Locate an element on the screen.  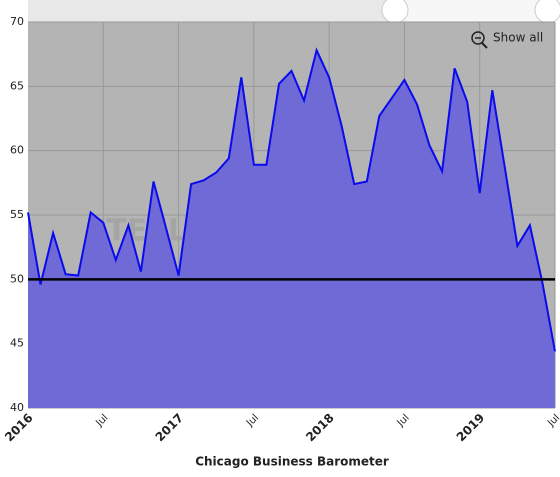
x-axis-title: Chicago Business Barometer is located at coordinates (292, 462).